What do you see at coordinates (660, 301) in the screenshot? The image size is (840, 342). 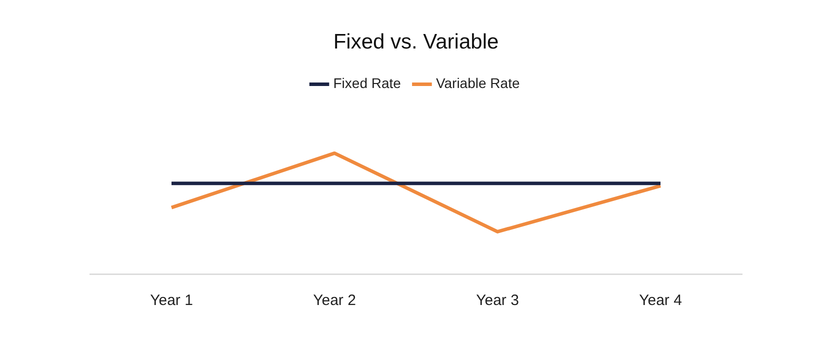 I see `x-tick-label: Year 4` at bounding box center [660, 301].